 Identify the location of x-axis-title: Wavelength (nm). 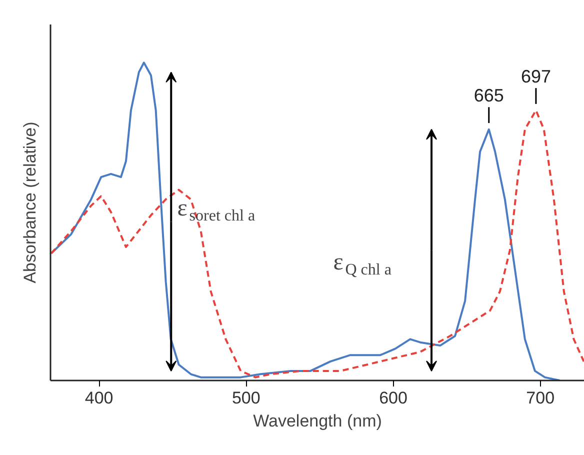
(317, 421).